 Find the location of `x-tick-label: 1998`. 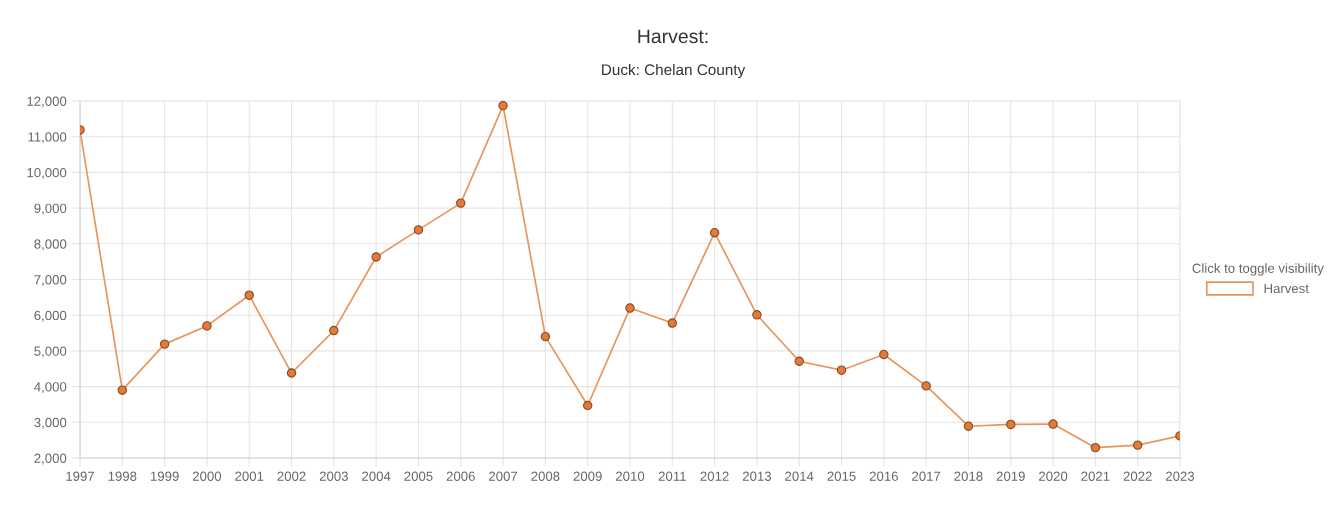

x-tick-label: 1998 is located at coordinates (122, 476).